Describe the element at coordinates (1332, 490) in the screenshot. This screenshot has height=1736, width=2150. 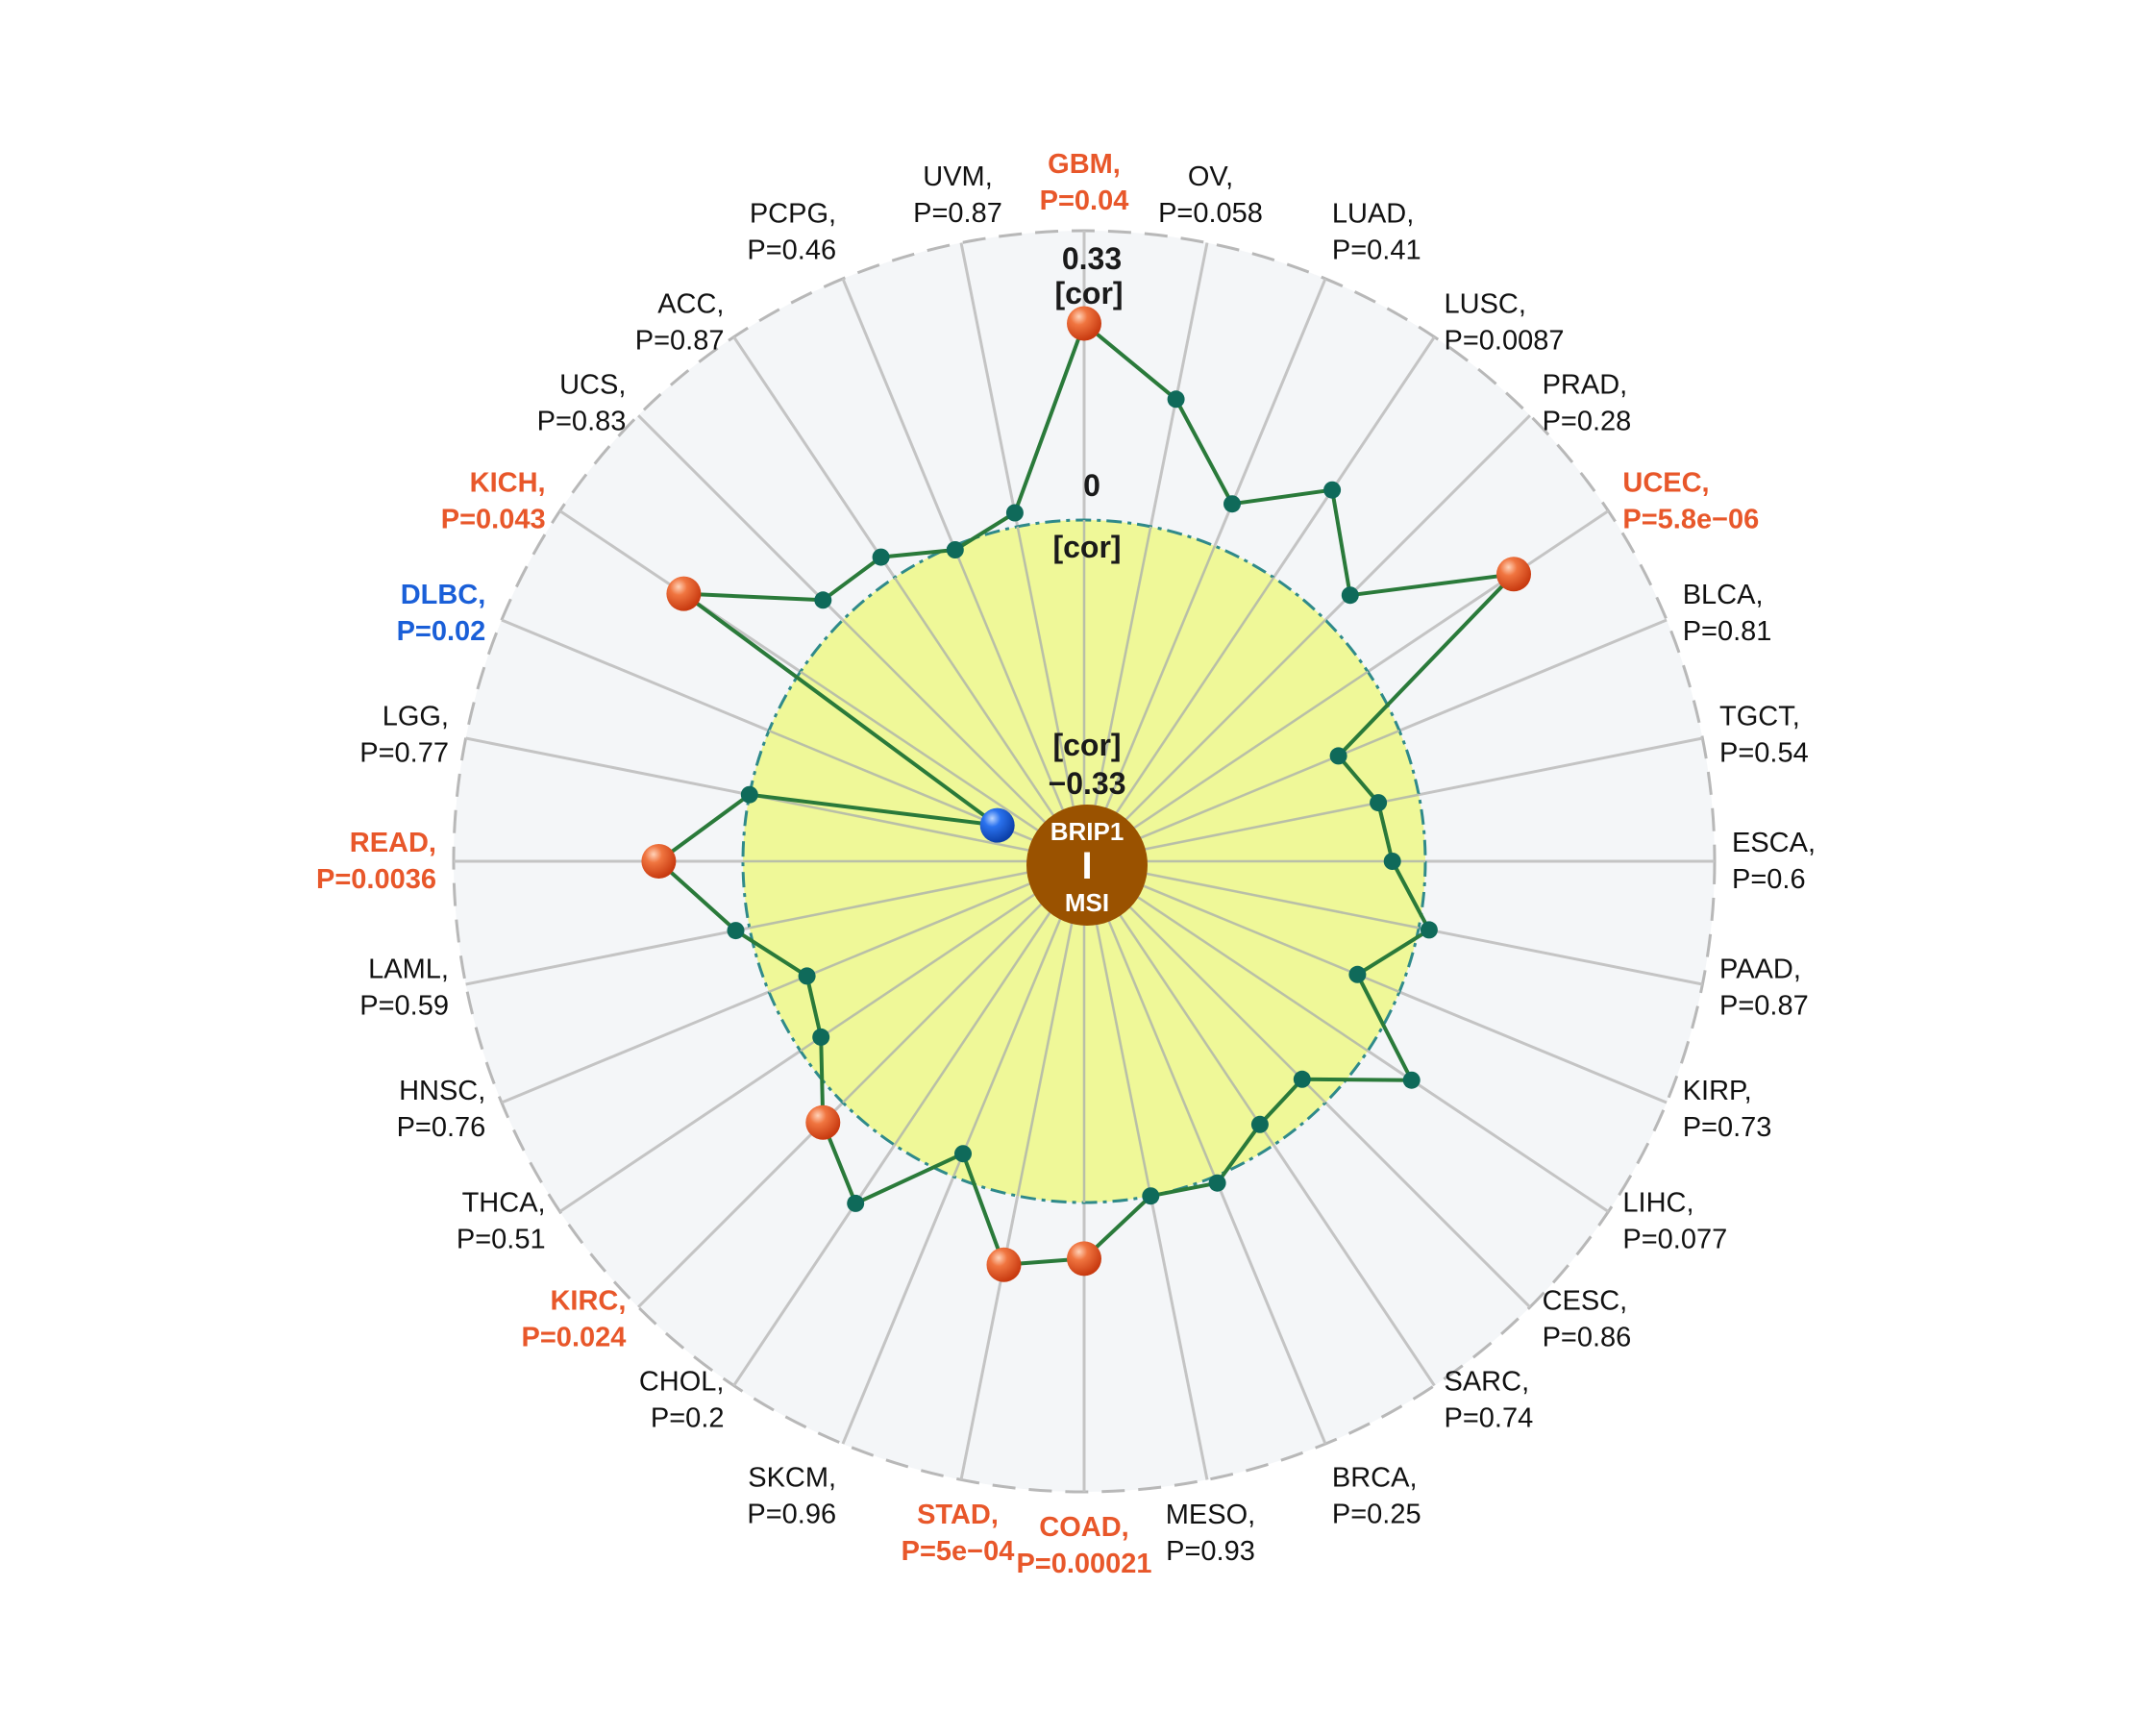
I see `point-lusc` at that location.